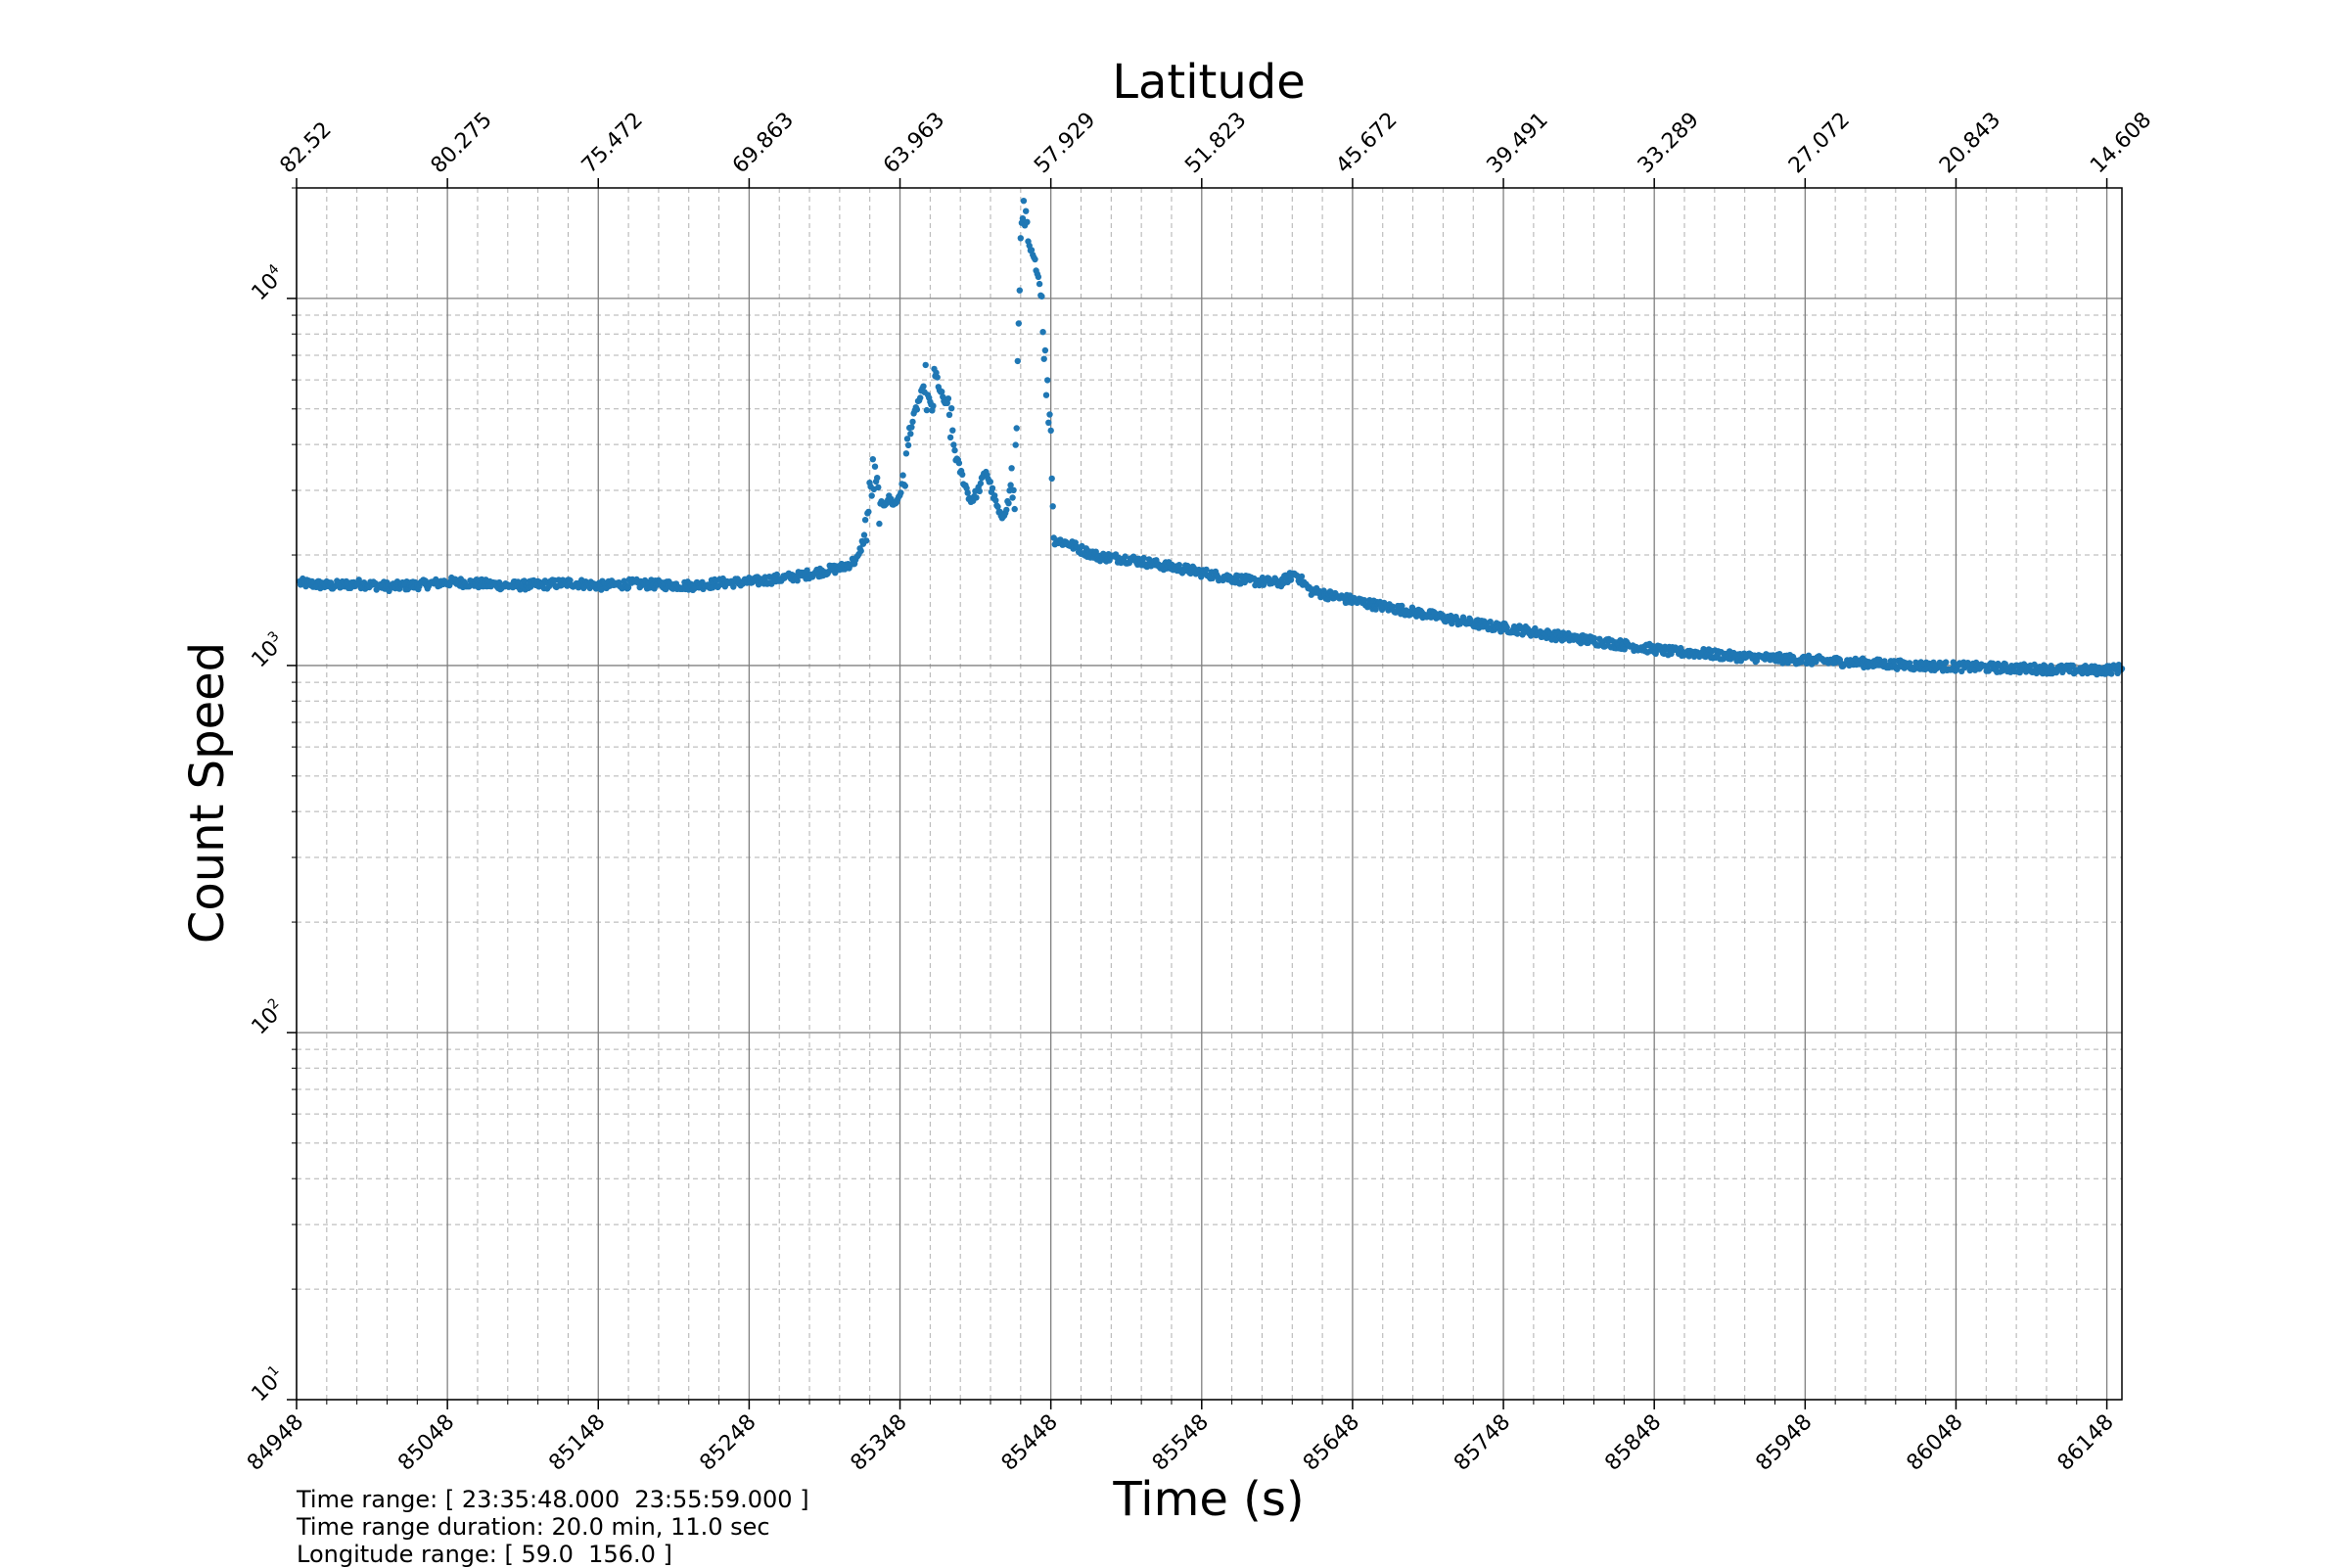 Image resolution: width=2349 pixels, height=1568 pixels. Describe the element at coordinates (1669, 143) in the screenshot. I see `top-tick-label: 33.289` at that location.